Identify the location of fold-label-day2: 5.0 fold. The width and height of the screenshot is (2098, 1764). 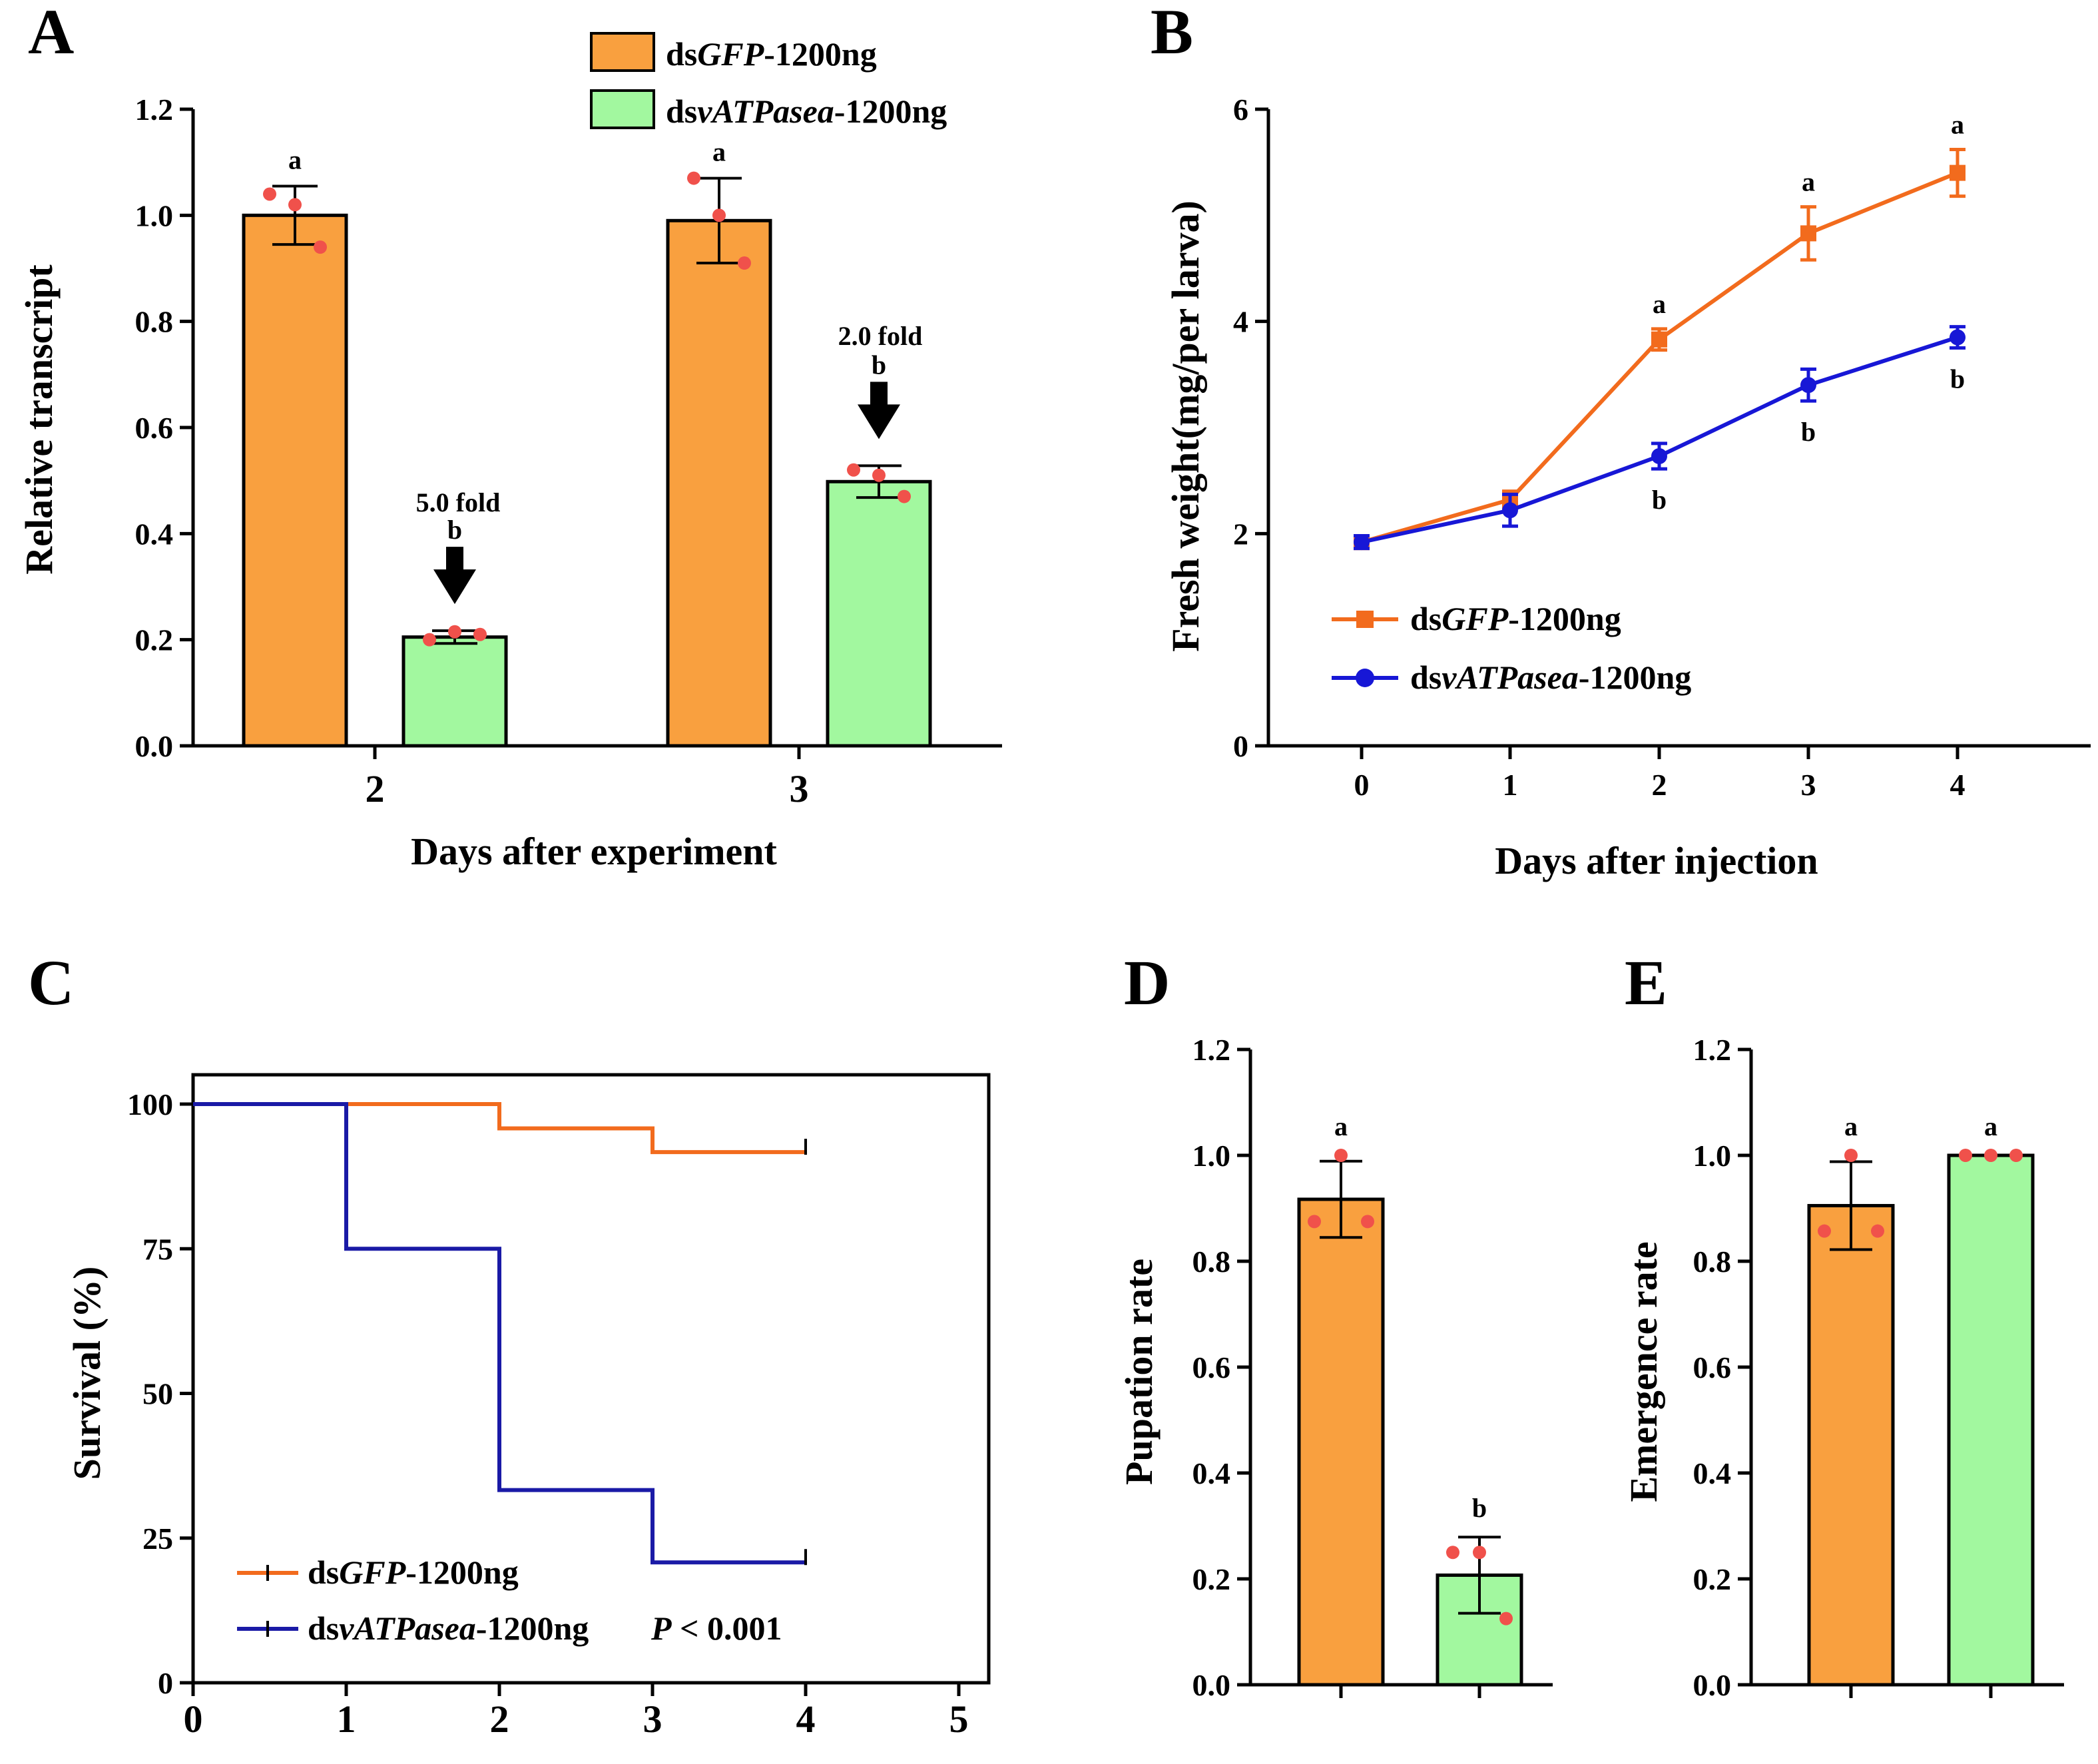
(458, 502).